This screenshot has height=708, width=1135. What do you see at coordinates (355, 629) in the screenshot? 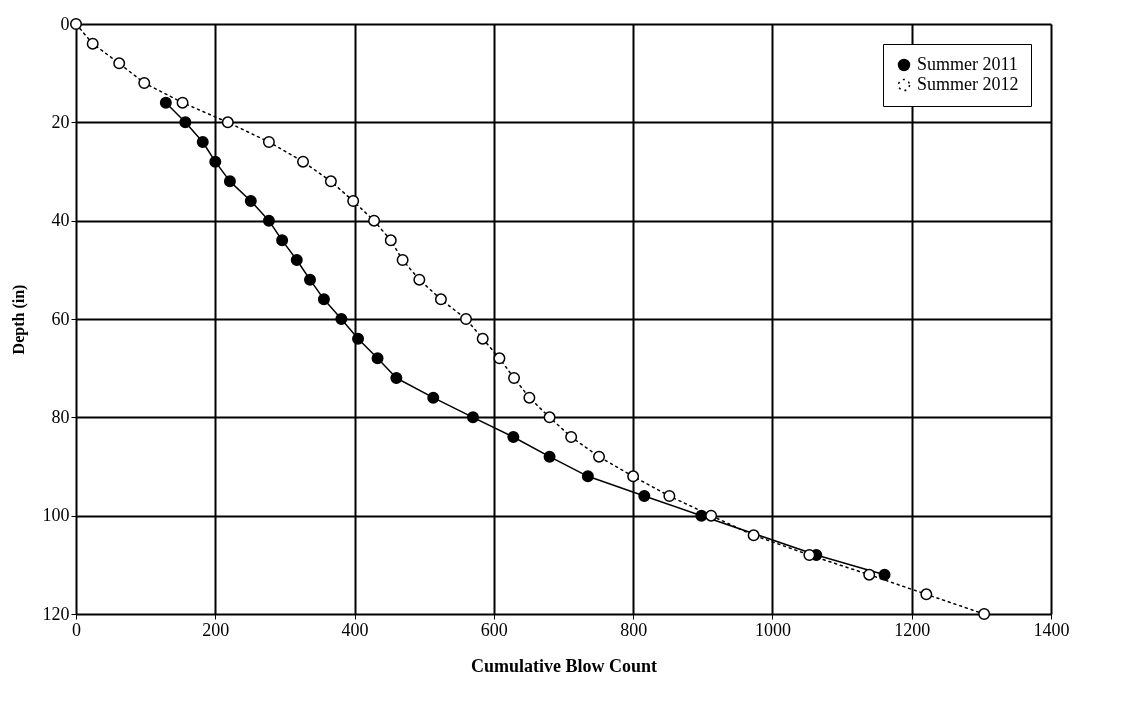
I see `x-tick-label: 400` at bounding box center [355, 629].